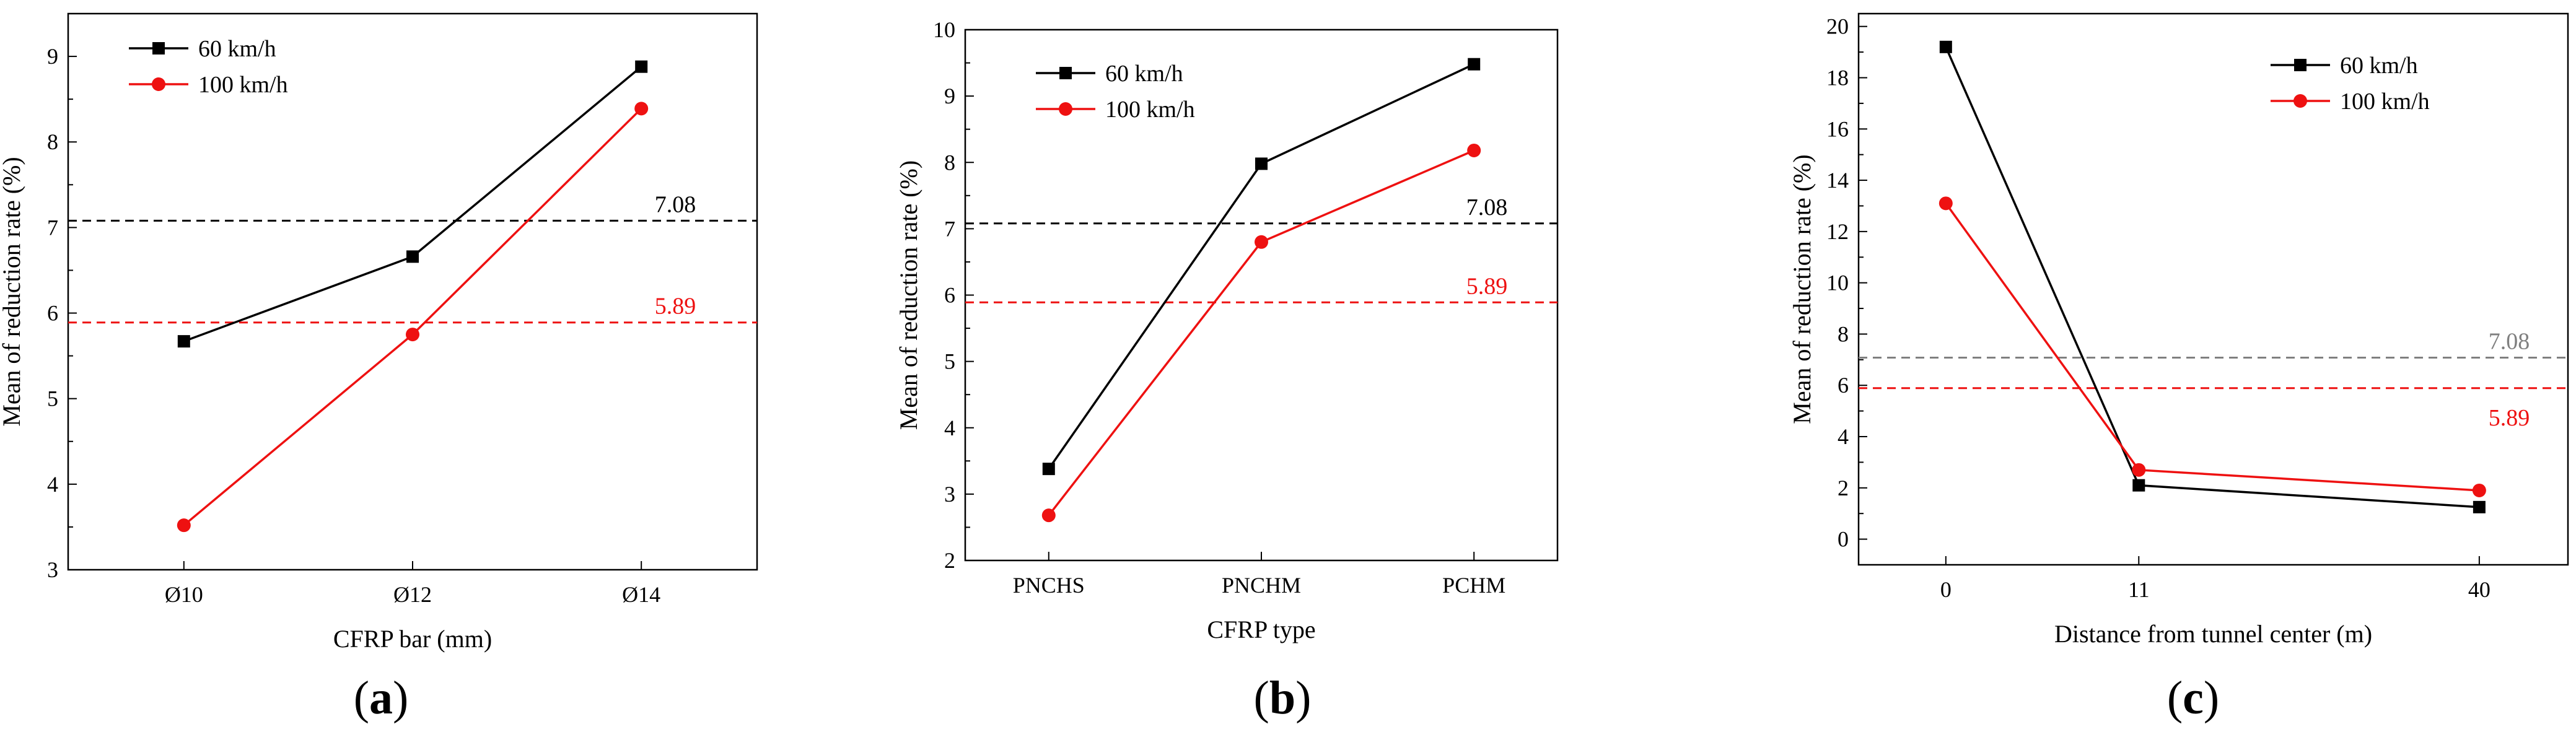 This screenshot has width=2576, height=732. I want to click on x-axis-title: Distance from tunnel center (m), so click(2213, 634).